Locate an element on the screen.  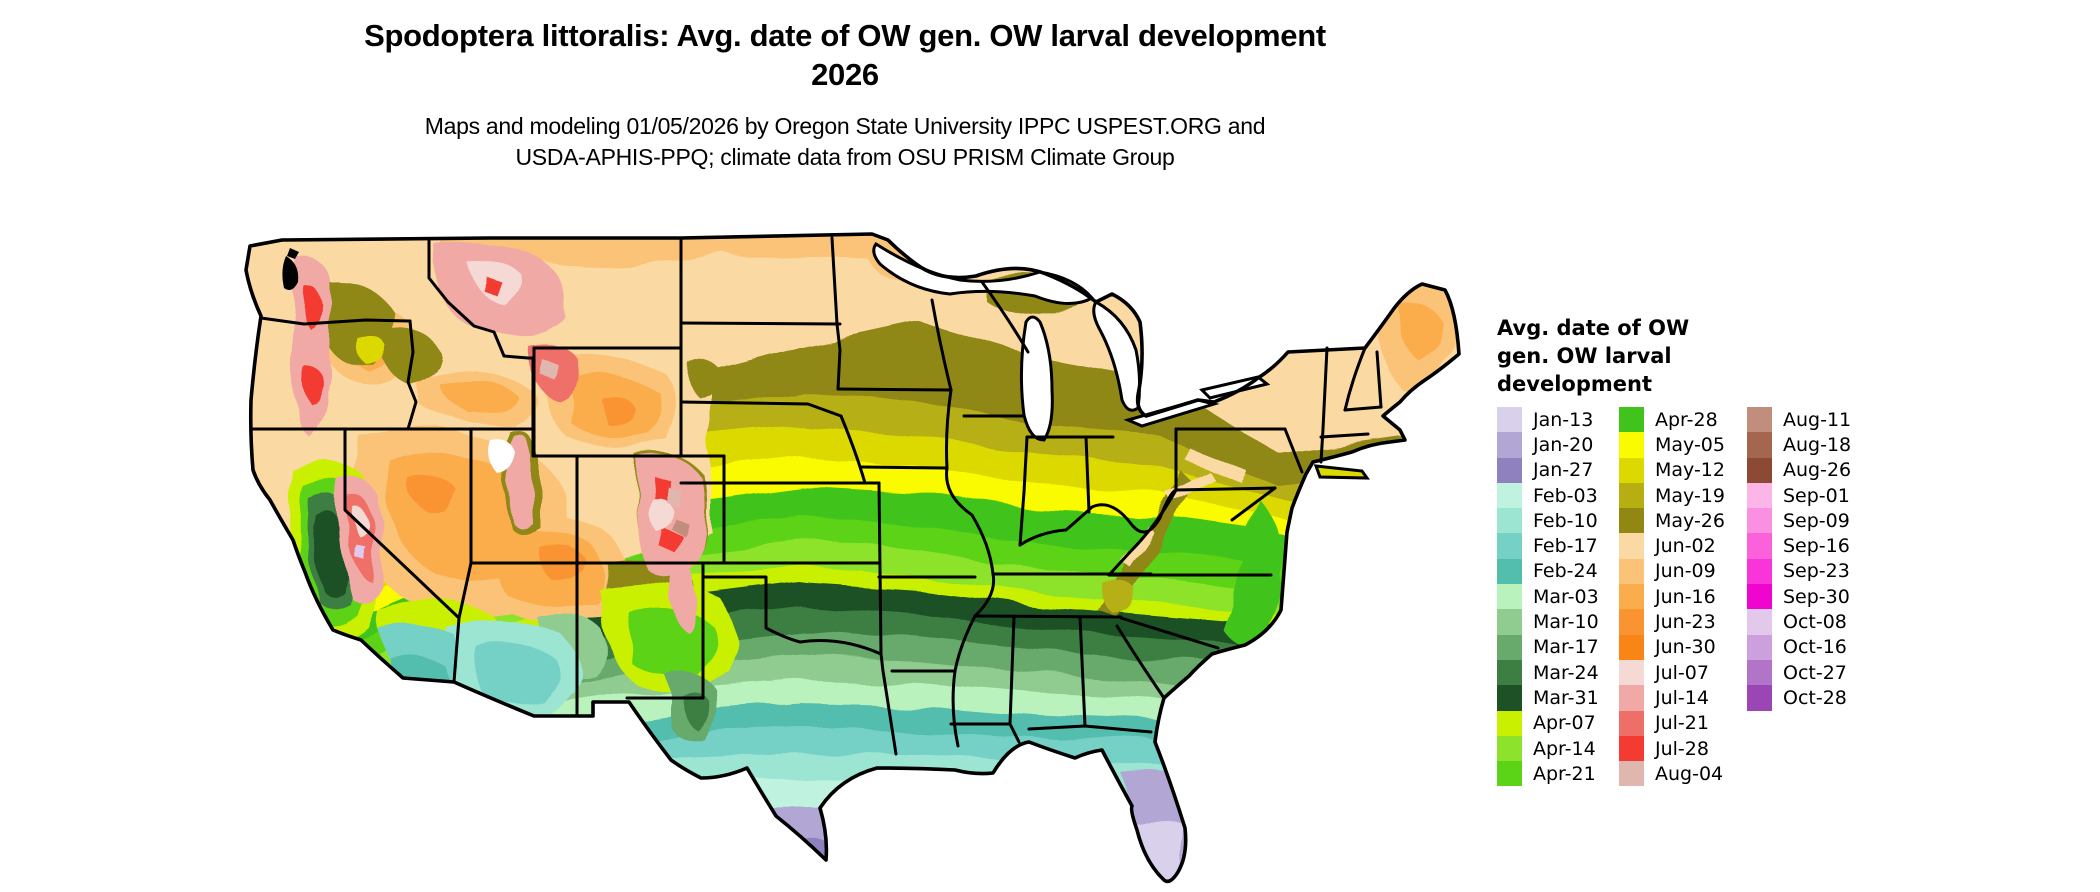
san-juan-islands is located at coordinates (293, 253).